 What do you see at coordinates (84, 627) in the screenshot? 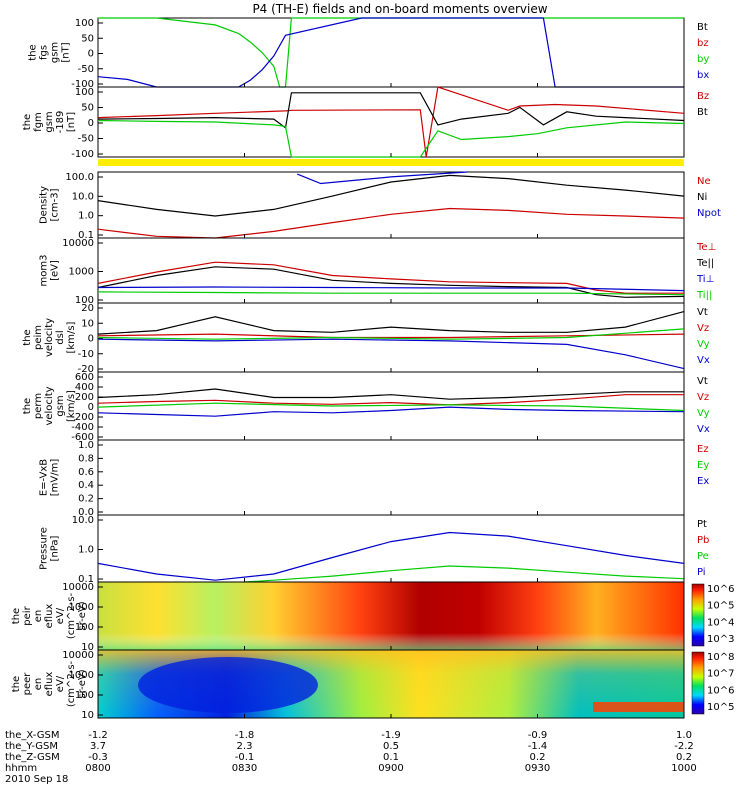
I see `ytick-label: 100` at bounding box center [84, 627].